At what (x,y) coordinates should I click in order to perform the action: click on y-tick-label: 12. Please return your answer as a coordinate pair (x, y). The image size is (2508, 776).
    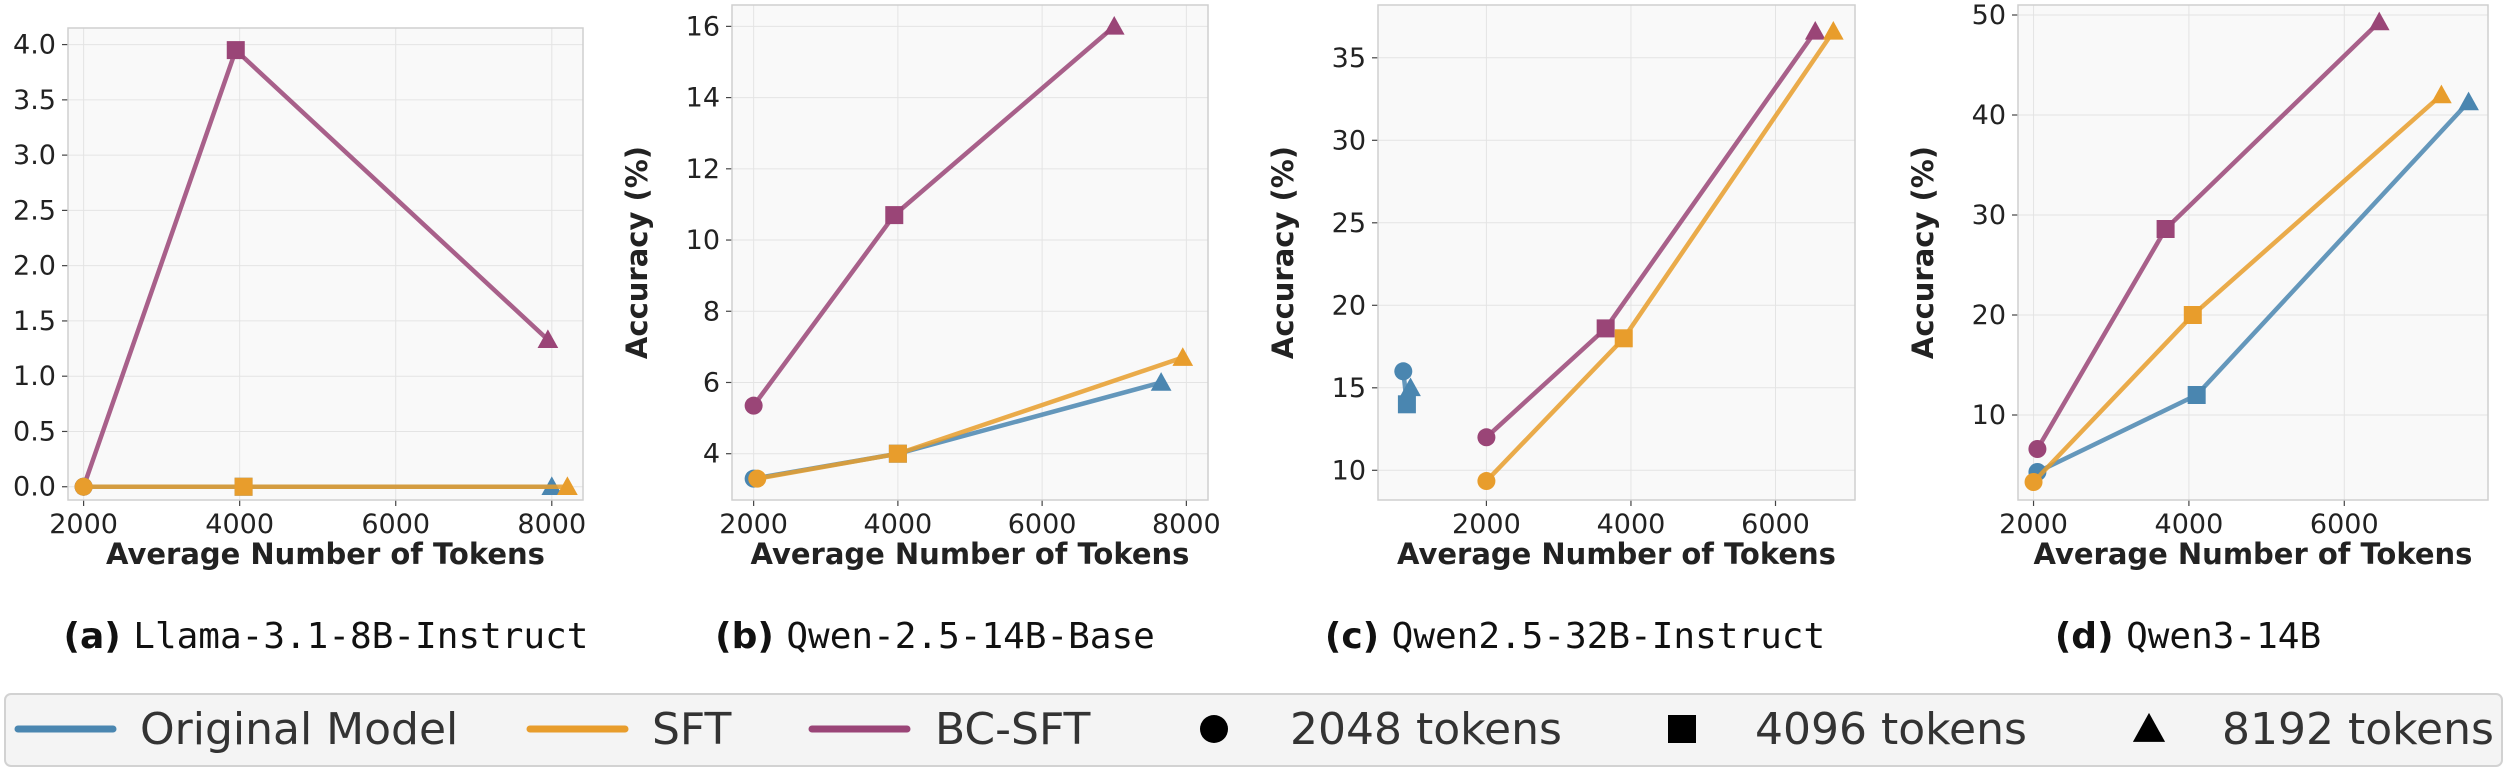
    Looking at the image, I should click on (703, 169).